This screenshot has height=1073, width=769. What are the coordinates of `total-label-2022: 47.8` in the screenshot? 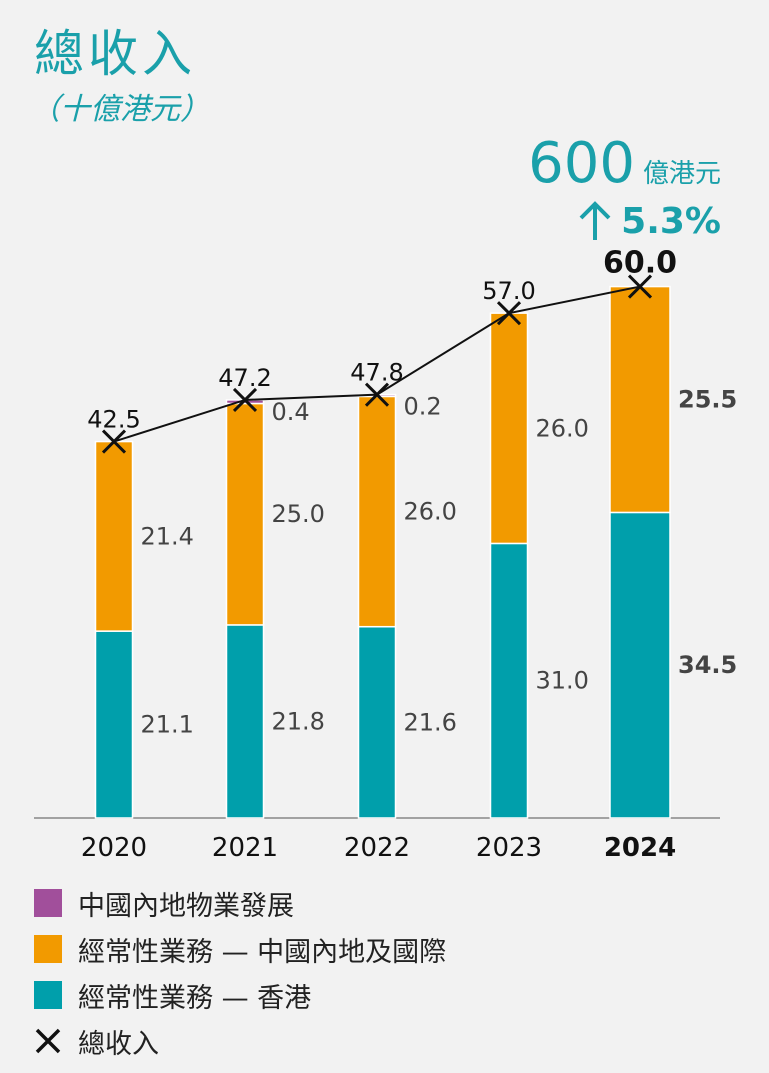 It's located at (376, 373).